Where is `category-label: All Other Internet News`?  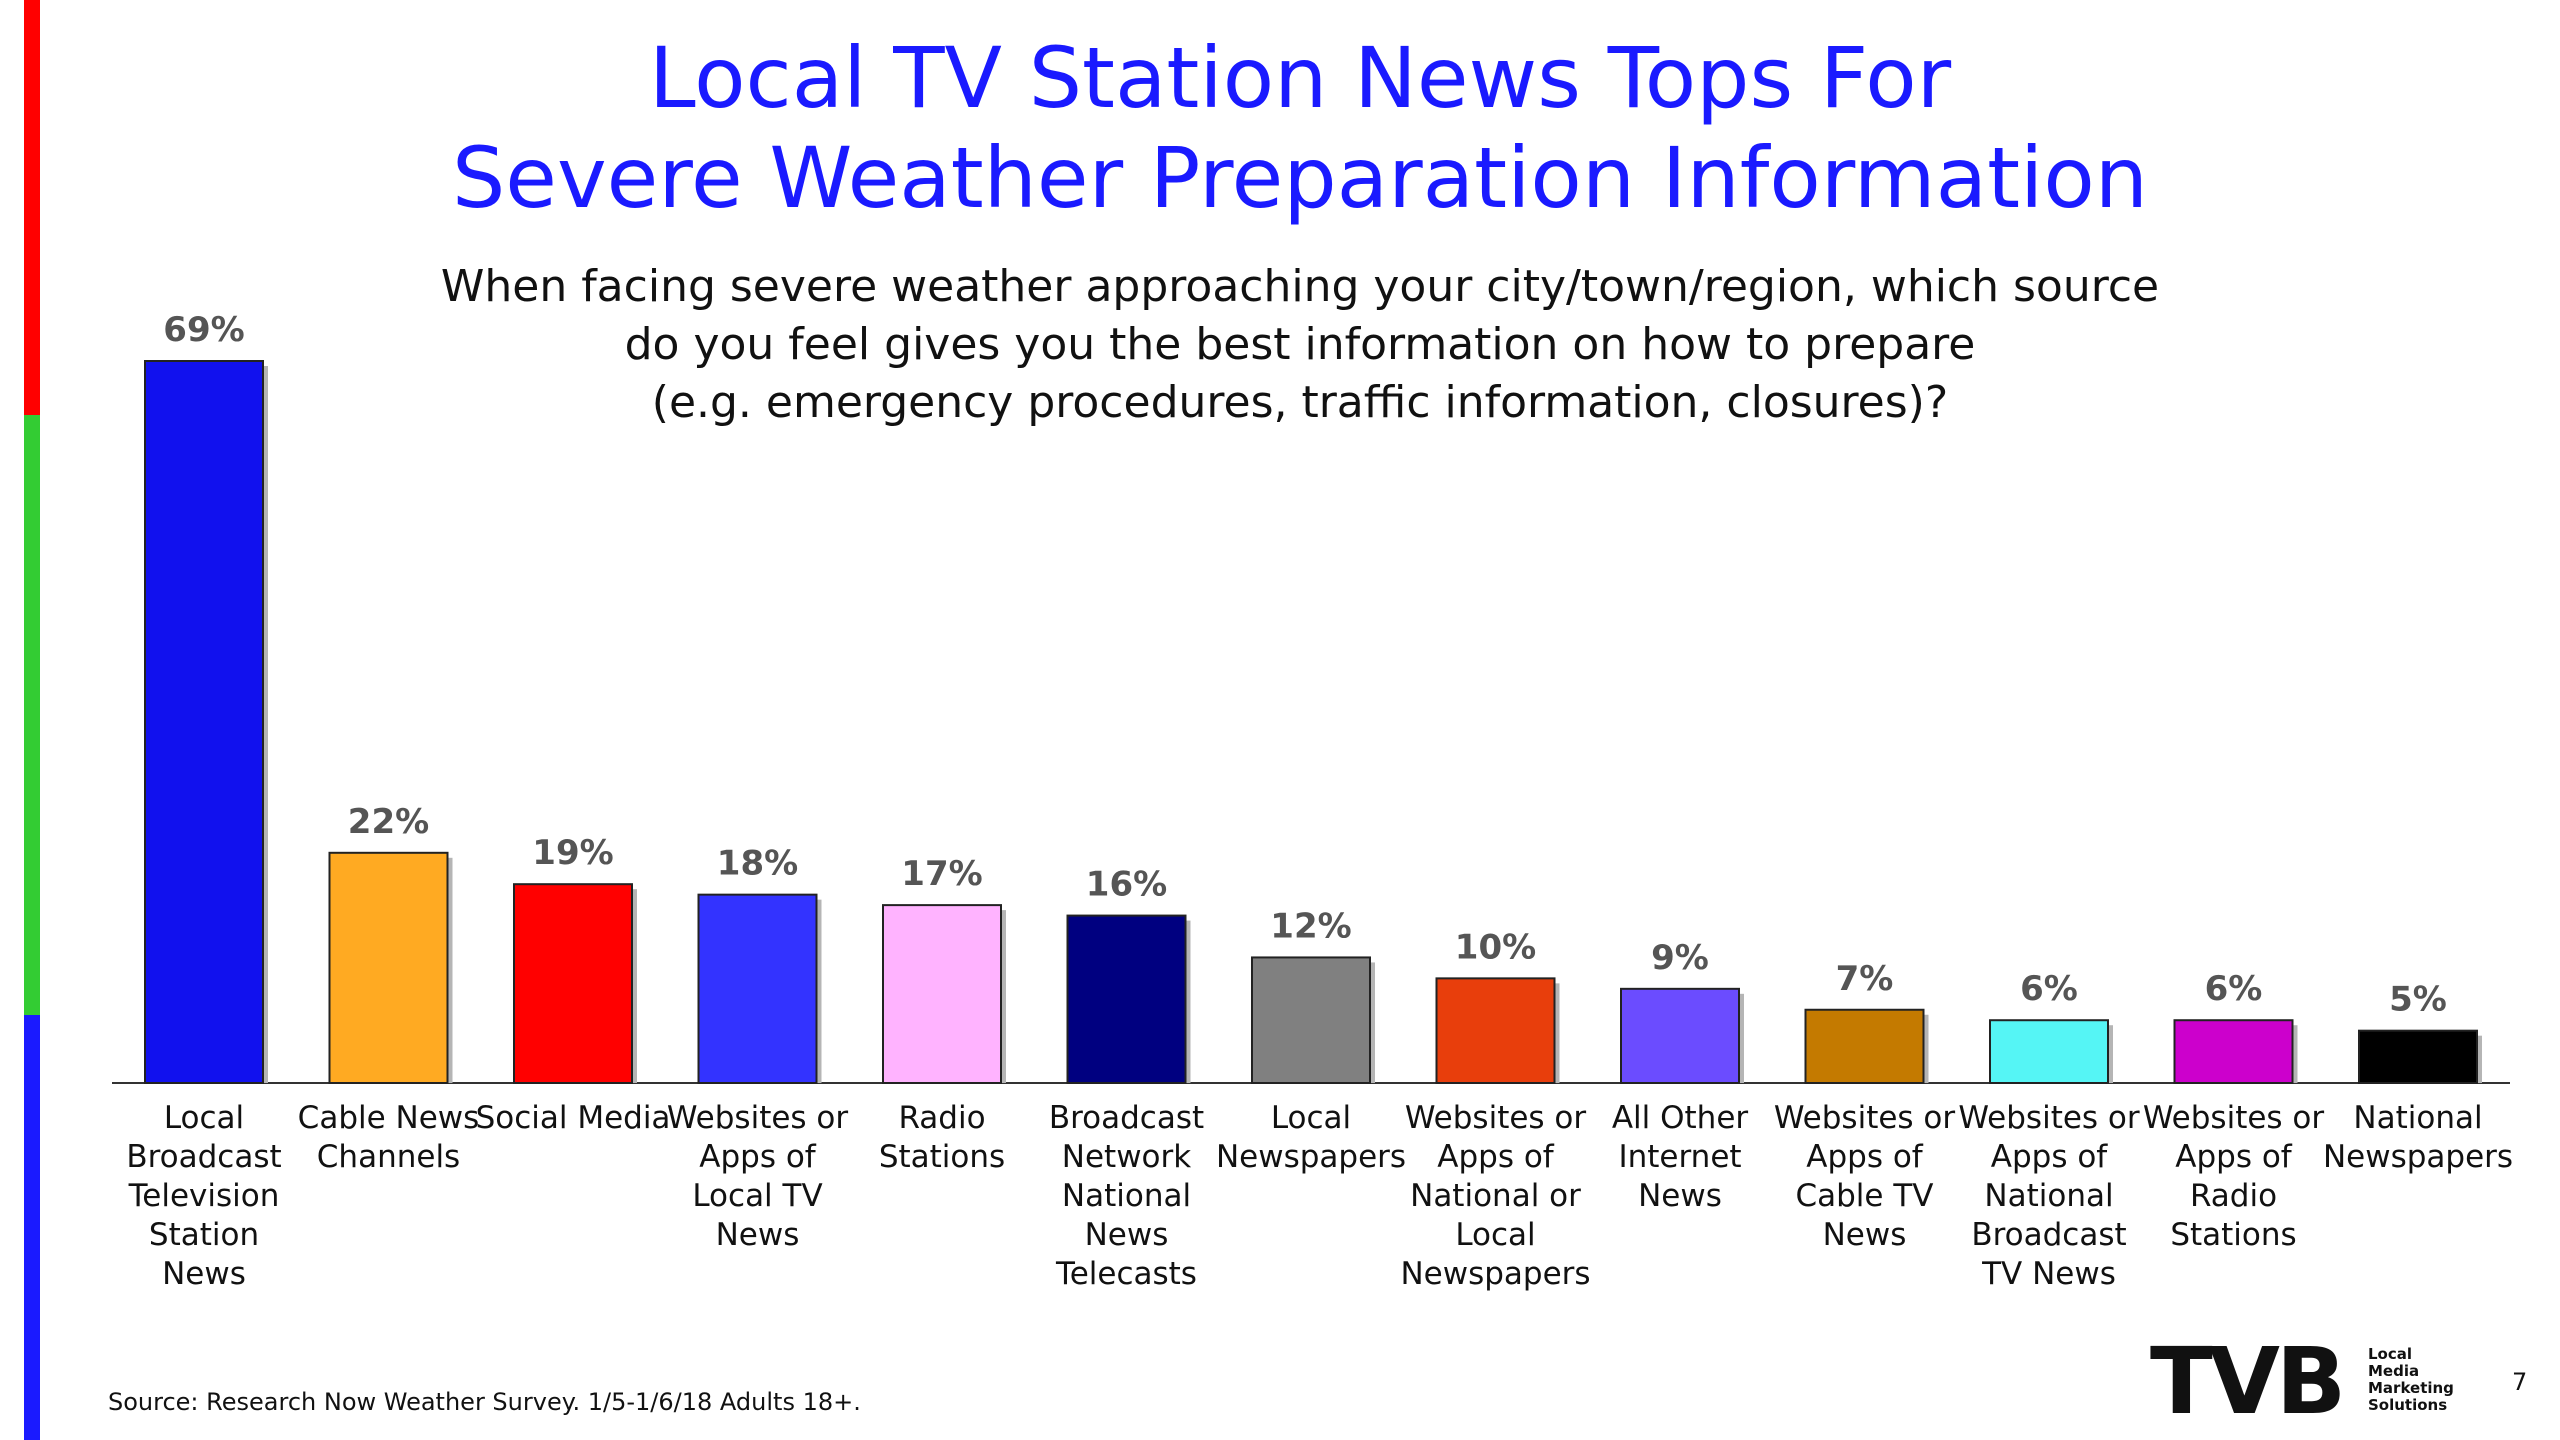
category-label: All Other Internet News is located at coordinates (1680, 1157).